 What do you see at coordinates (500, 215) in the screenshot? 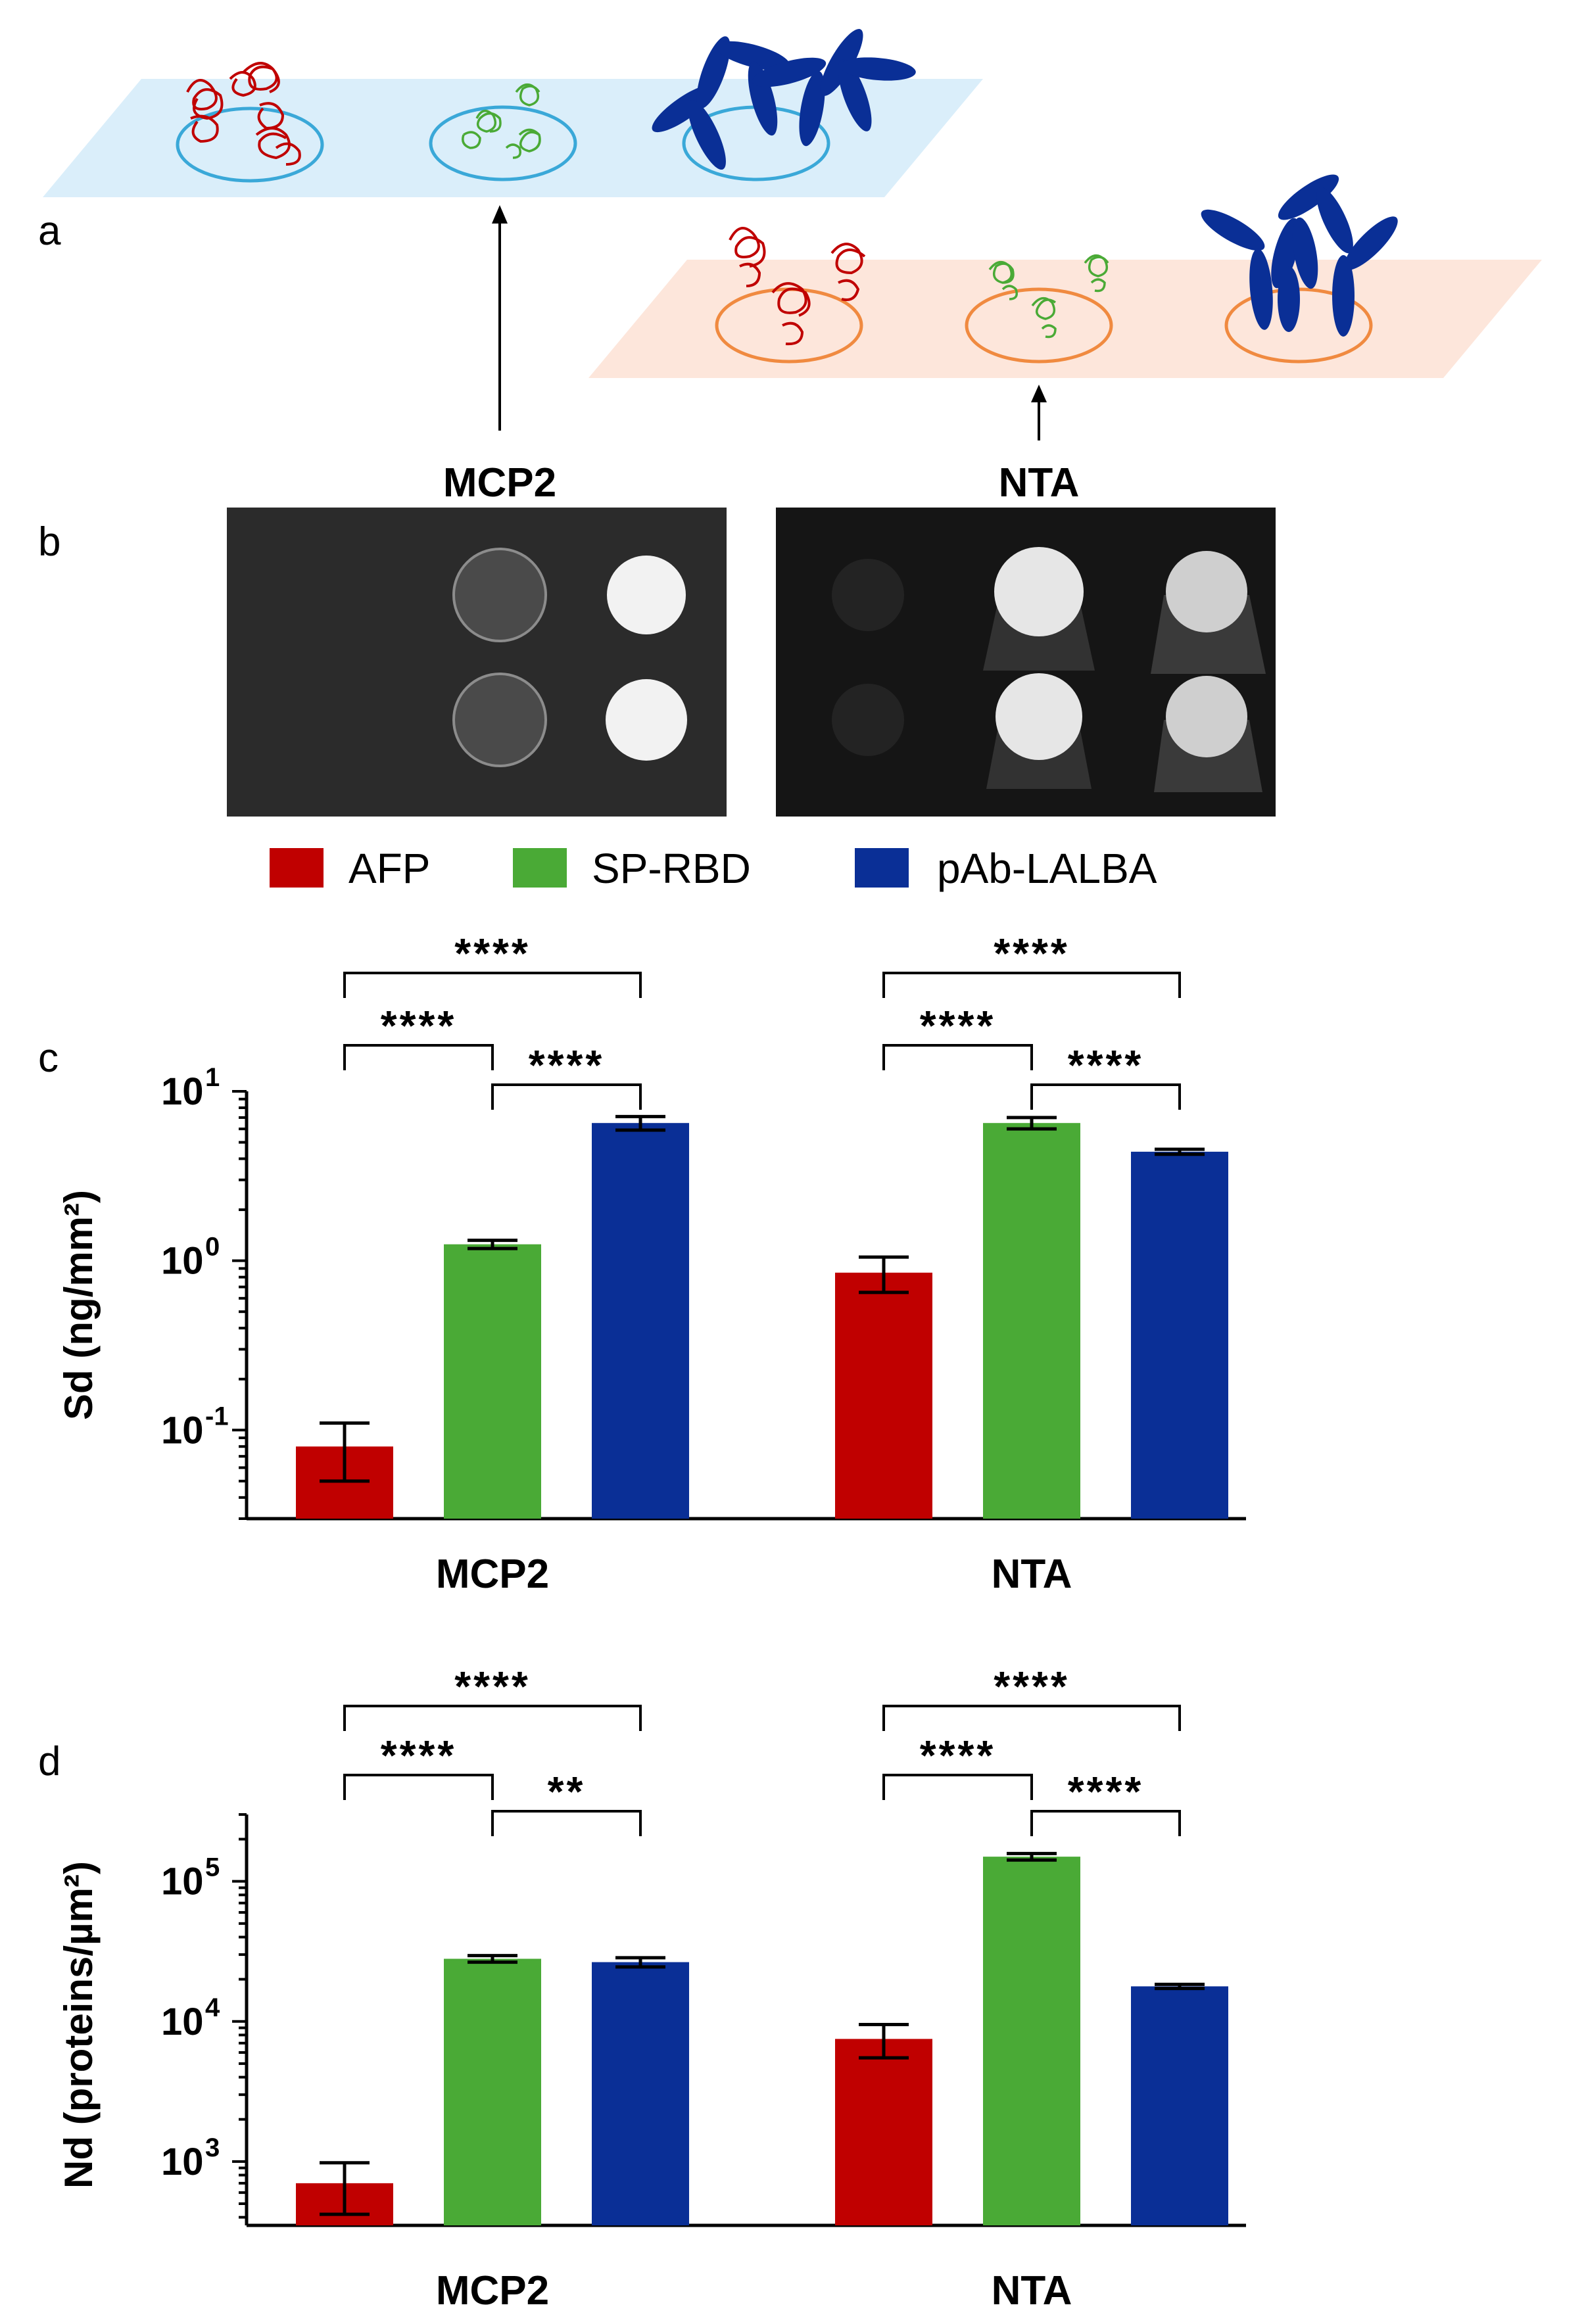
I see `arrow-mcp2-head` at bounding box center [500, 215].